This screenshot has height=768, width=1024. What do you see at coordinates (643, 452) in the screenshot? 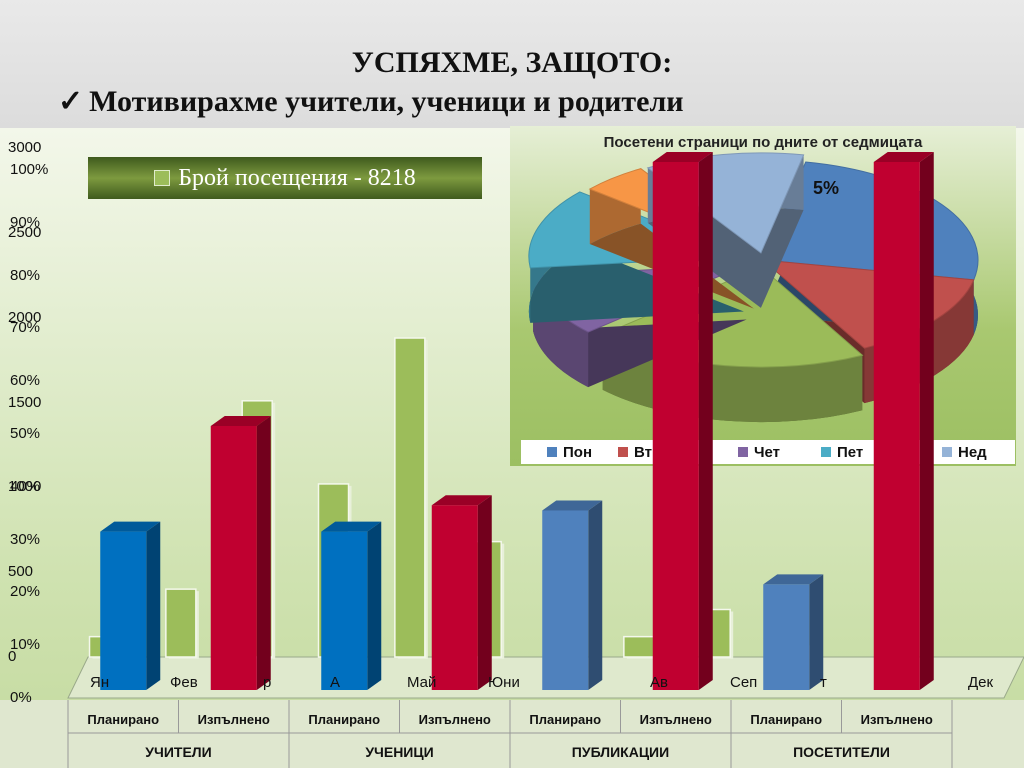
I see `pie-legend-label: Вт` at bounding box center [643, 452].